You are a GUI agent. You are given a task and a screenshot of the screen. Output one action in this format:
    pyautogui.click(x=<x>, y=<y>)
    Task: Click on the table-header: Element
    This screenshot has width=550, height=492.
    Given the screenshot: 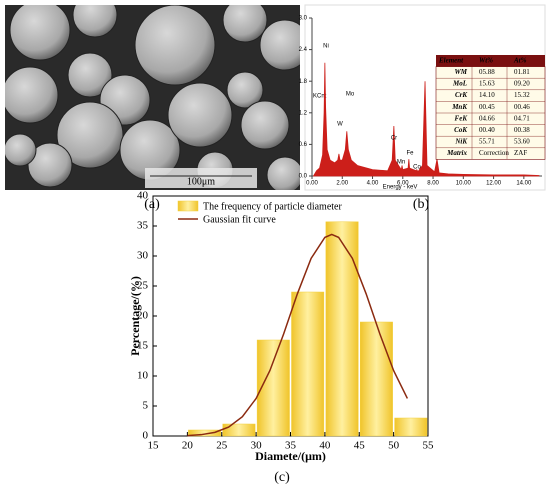 What is the action you would take?
    pyautogui.click(x=451, y=60)
    